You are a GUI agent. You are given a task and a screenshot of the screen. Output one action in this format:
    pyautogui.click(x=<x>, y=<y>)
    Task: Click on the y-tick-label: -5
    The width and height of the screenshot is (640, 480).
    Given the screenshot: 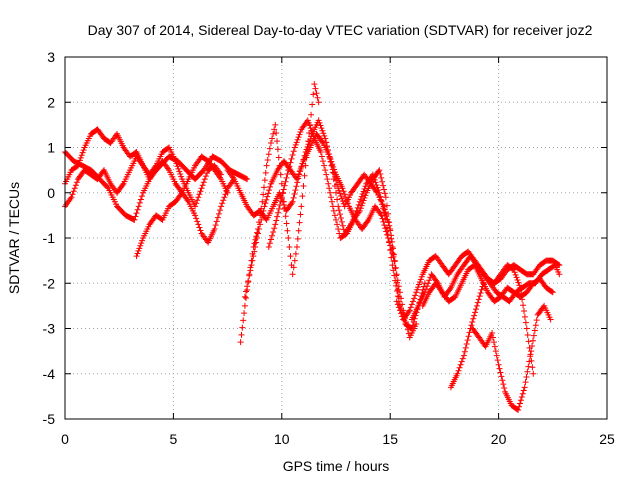 What is the action you would take?
    pyautogui.click(x=49, y=419)
    